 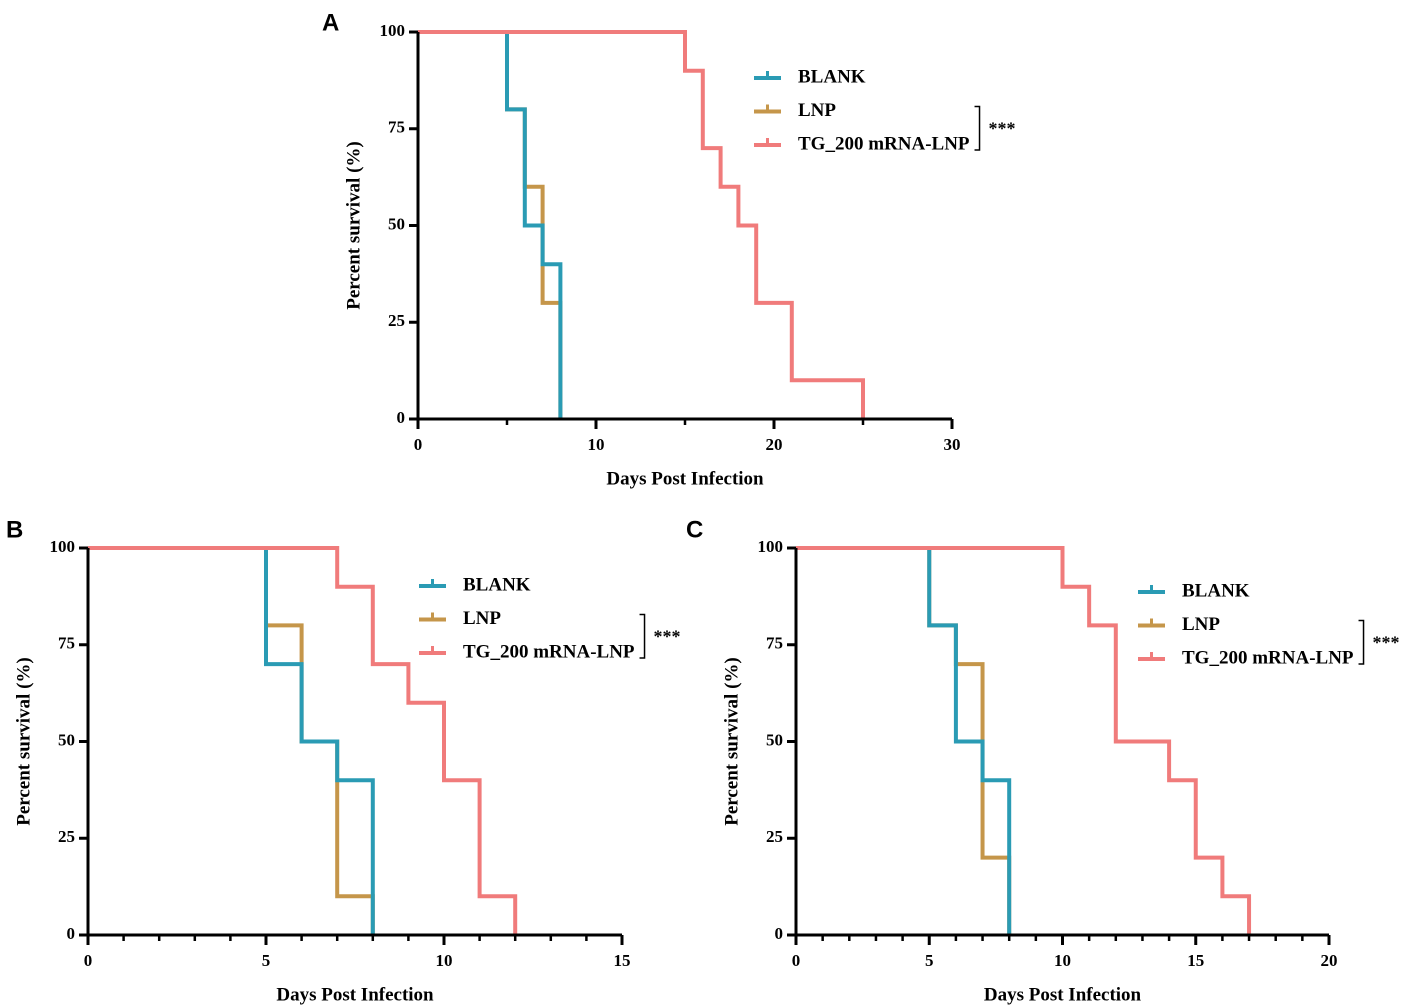 I want to click on panel-letter: C, so click(x=694, y=529).